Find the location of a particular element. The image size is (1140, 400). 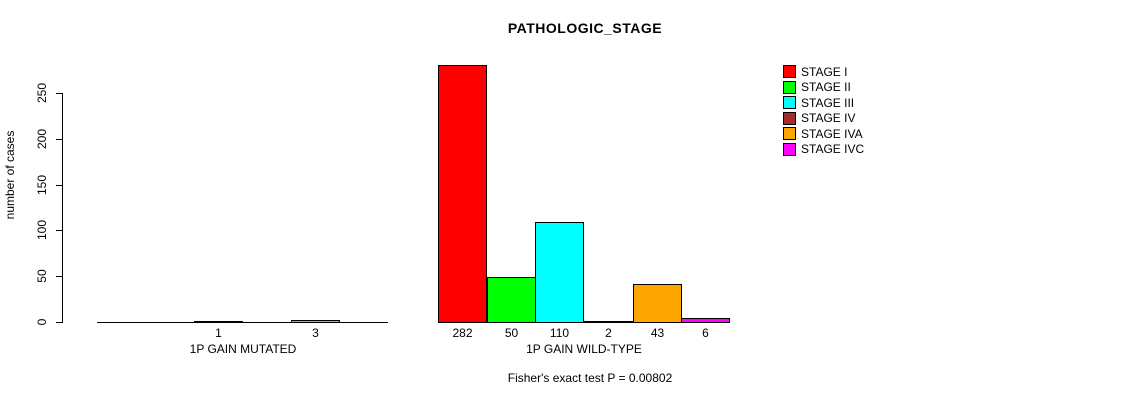

bar-value-label: 3 is located at coordinates (315, 333).